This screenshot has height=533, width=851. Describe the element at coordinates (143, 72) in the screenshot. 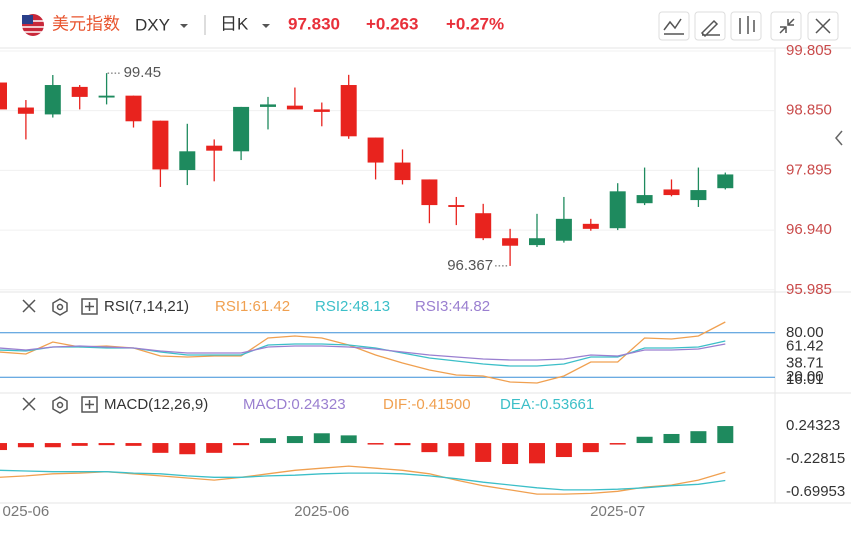

I see `high-annotation: 99.45` at that location.